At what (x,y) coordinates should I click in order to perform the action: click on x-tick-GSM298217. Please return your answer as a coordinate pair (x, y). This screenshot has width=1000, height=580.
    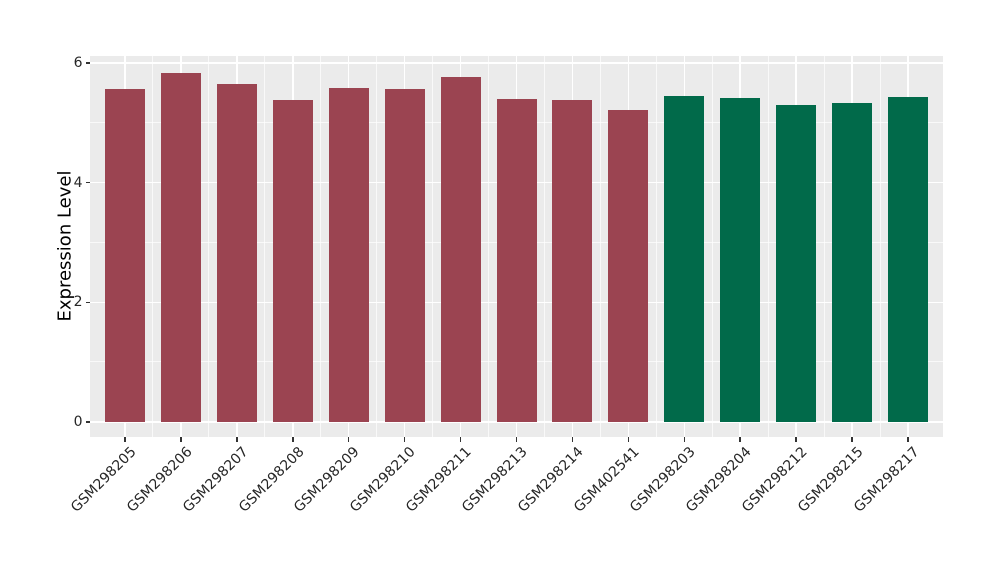
    Looking at the image, I should click on (908, 439).